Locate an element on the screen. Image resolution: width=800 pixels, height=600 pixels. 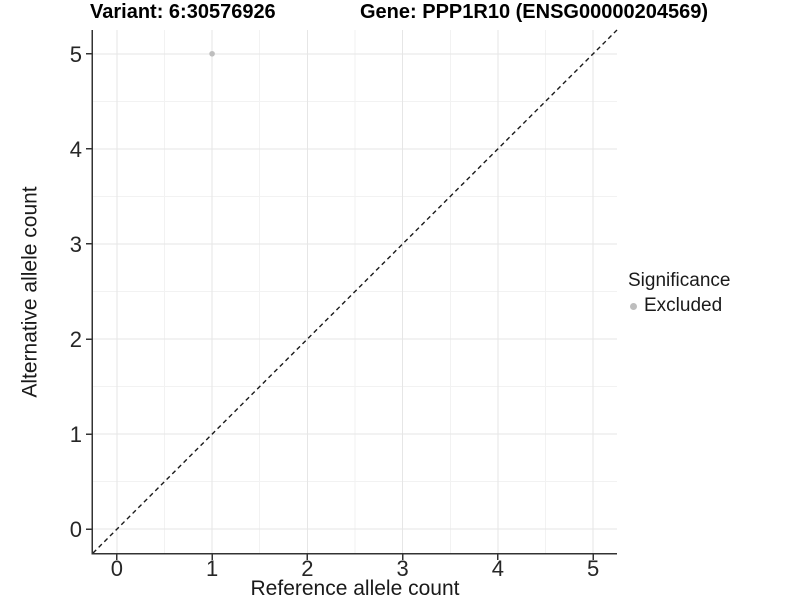
legend: Significance Excluded is located at coordinates (679, 293).